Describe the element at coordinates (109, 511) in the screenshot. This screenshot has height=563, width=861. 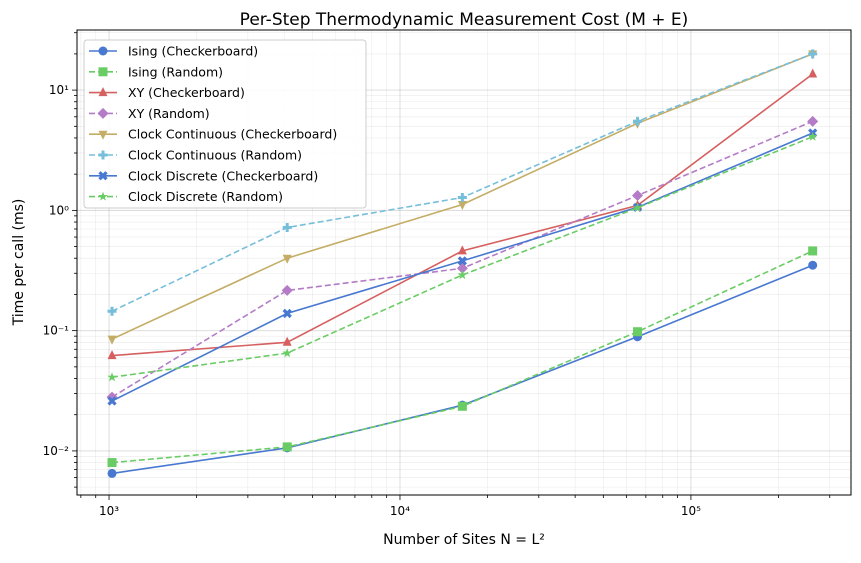
I see `x-tick-label: 10³` at that location.